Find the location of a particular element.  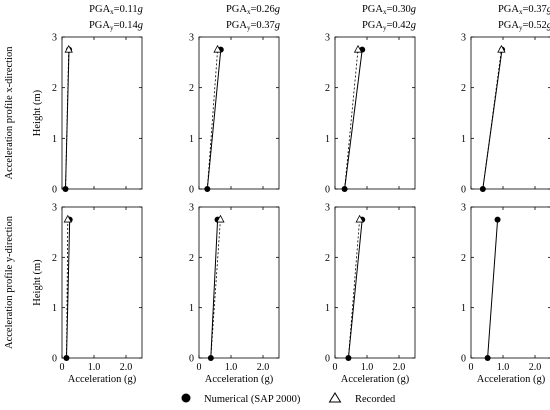

pga-header-x-3: PGAx=0.30g is located at coordinates (389, 10).